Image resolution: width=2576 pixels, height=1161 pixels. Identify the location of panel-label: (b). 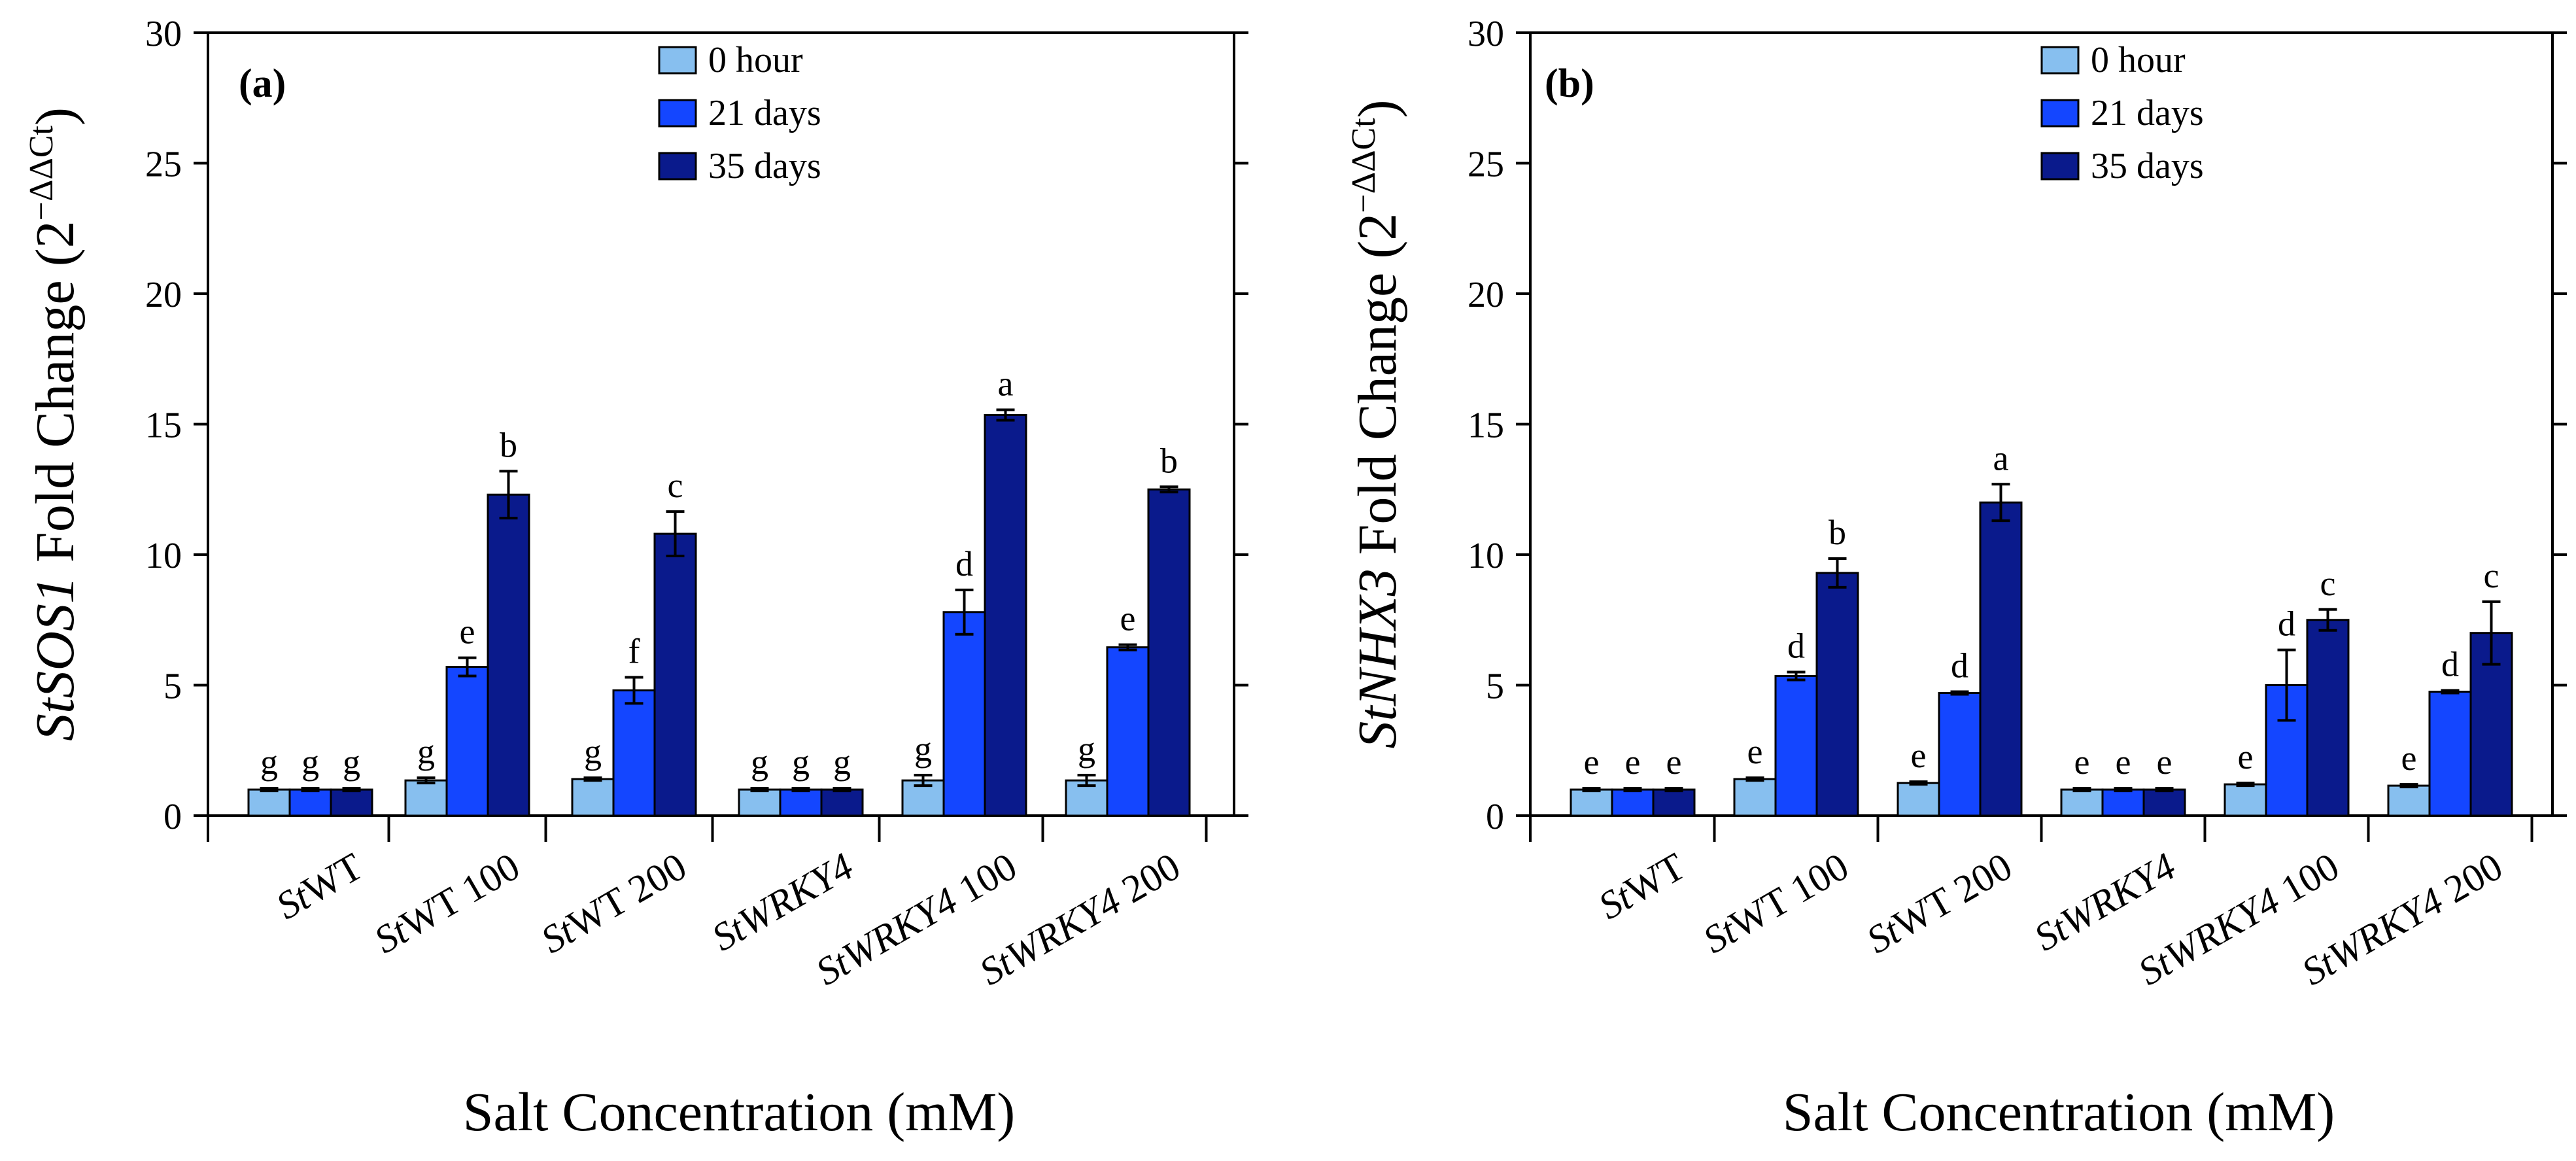
(1569, 83).